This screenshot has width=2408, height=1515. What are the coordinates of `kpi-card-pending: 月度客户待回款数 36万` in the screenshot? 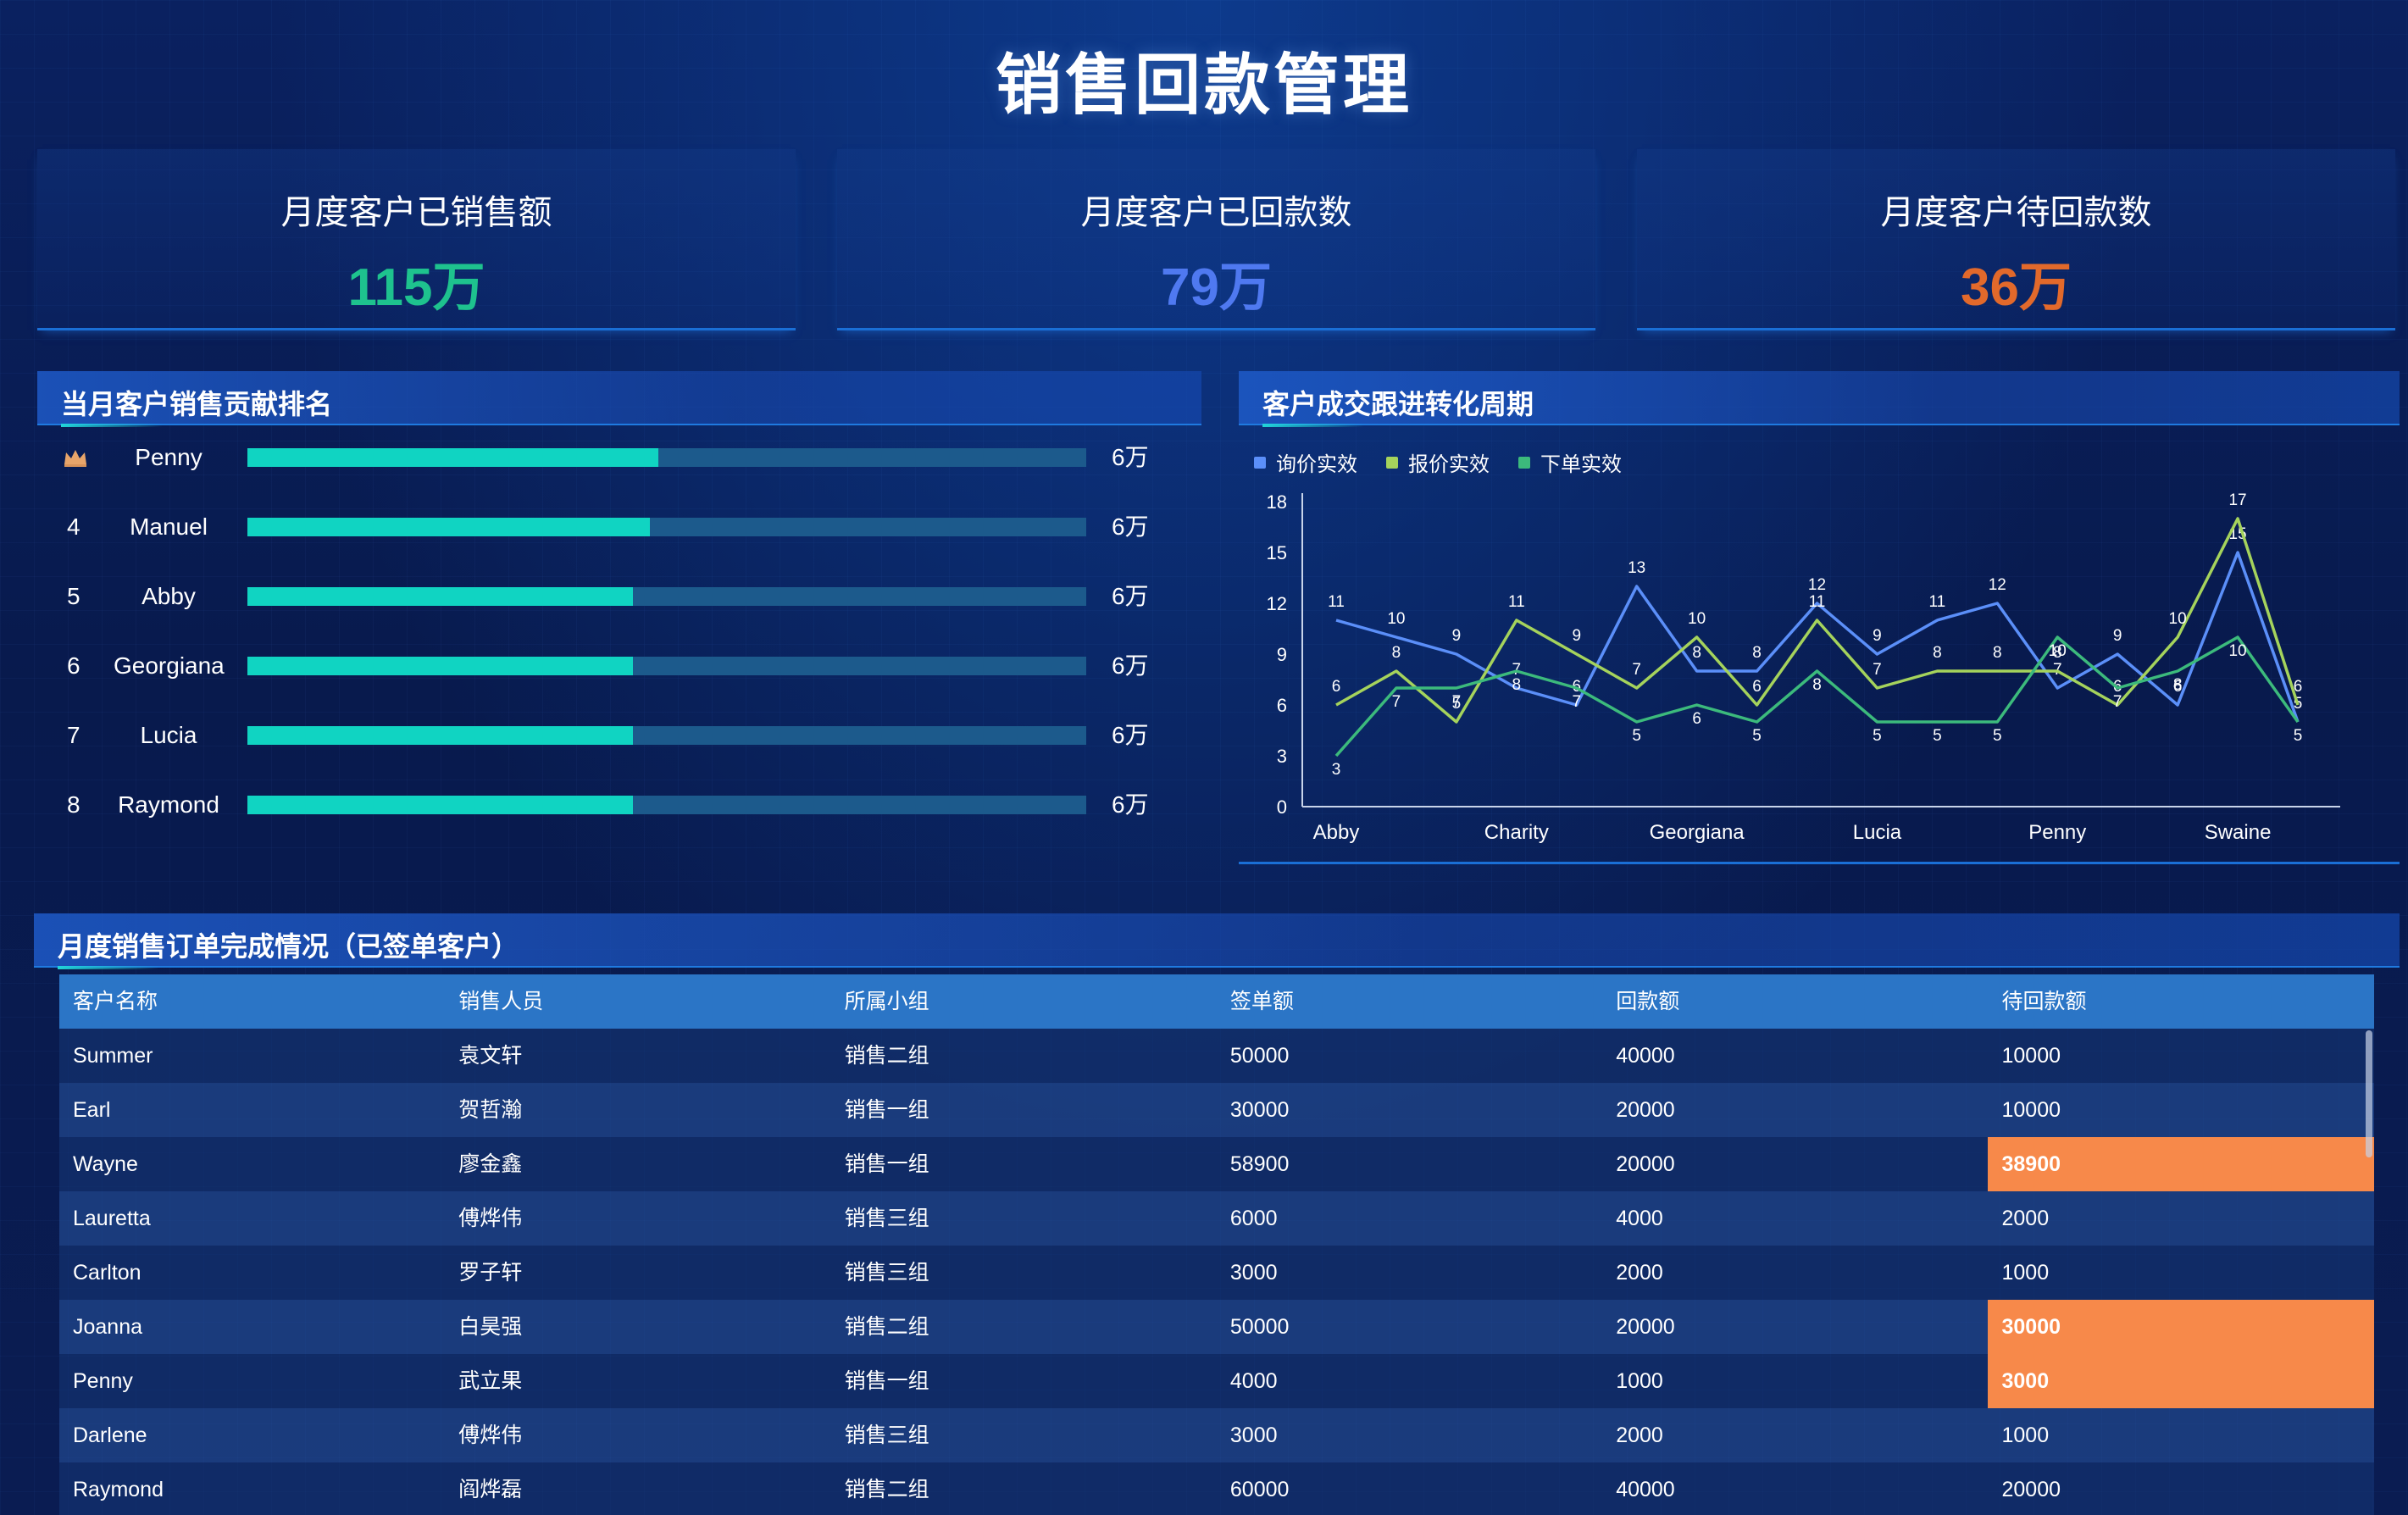 It's located at (2016, 239).